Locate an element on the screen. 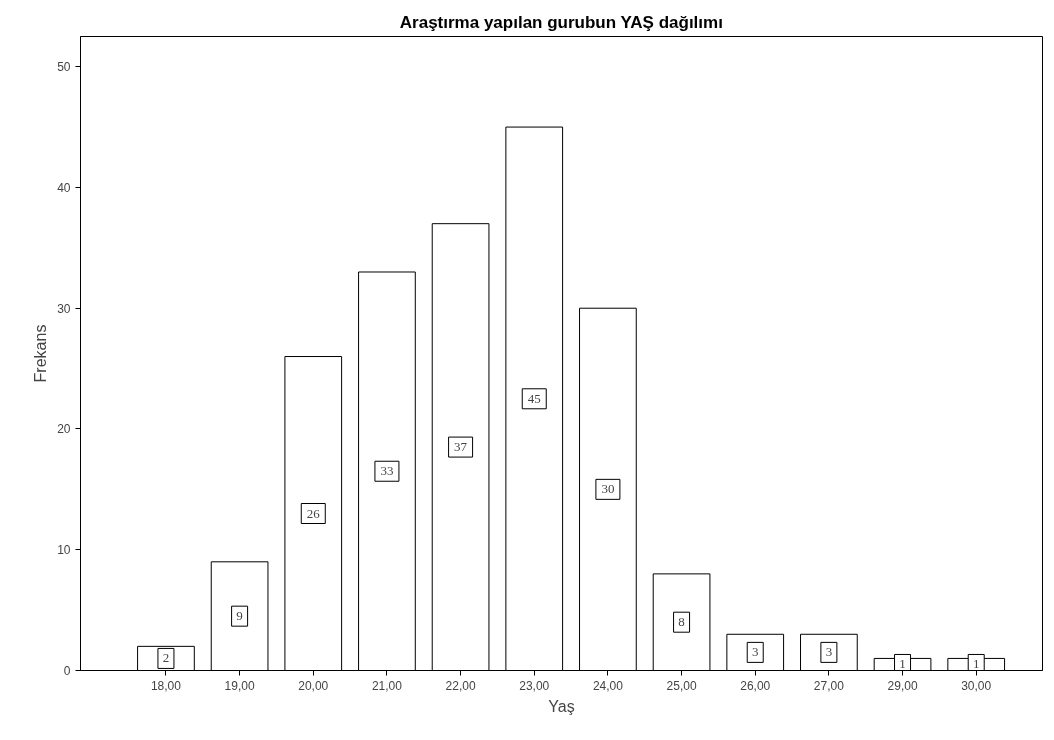 The height and width of the screenshot is (740, 1054). data-label: 26 is located at coordinates (313, 513).